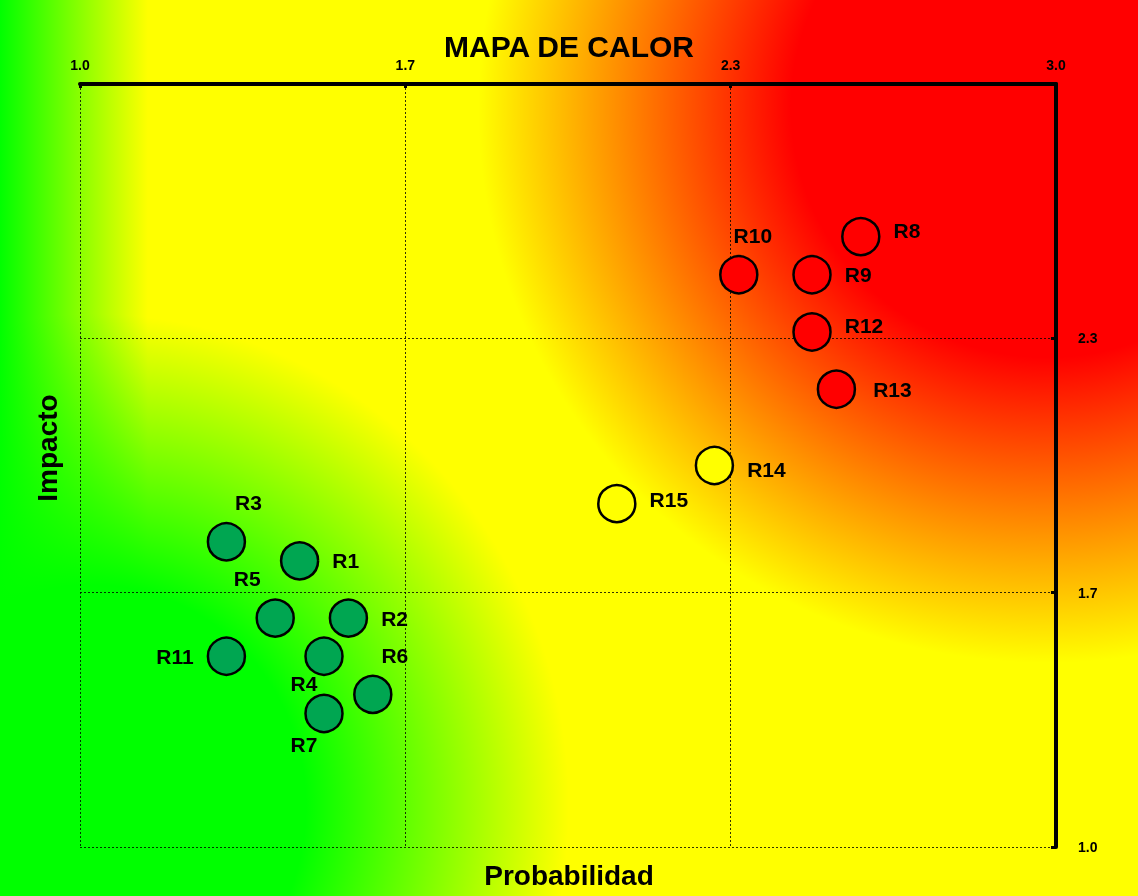 This screenshot has width=1138, height=896. I want to click on series-label: R10, so click(753, 235).